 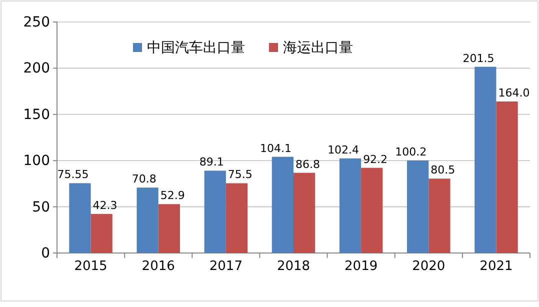 What do you see at coordinates (36, 22) in the screenshot?
I see `y-tick-label: 250` at bounding box center [36, 22].